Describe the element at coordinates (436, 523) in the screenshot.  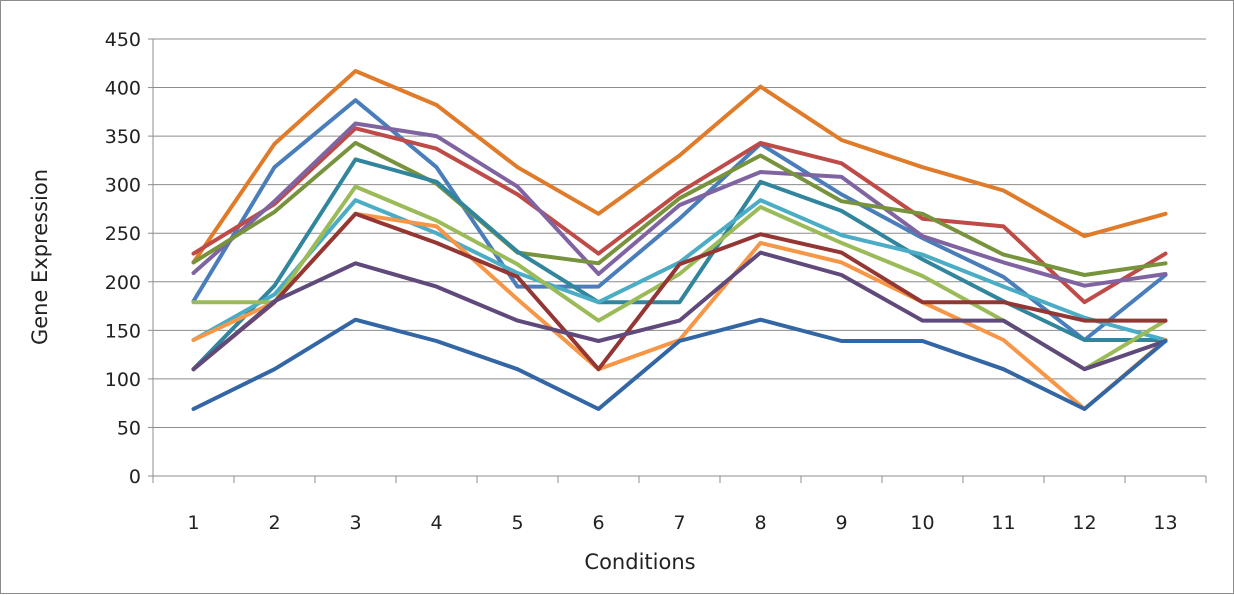
I see `x-tick-label: 4` at that location.